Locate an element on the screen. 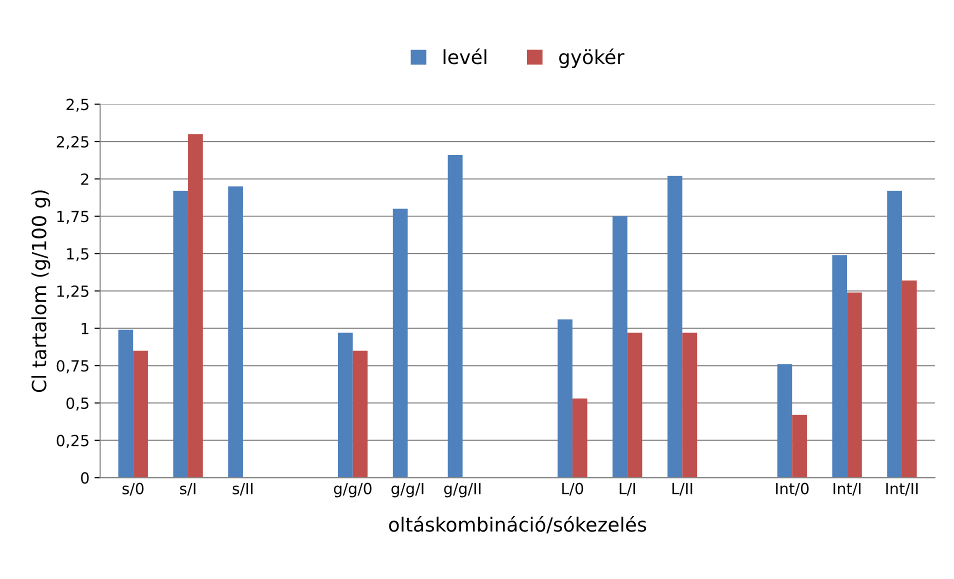 Image resolution: width=954 pixels, height=579 pixels. x-tick-label: L/0 is located at coordinates (573, 489).